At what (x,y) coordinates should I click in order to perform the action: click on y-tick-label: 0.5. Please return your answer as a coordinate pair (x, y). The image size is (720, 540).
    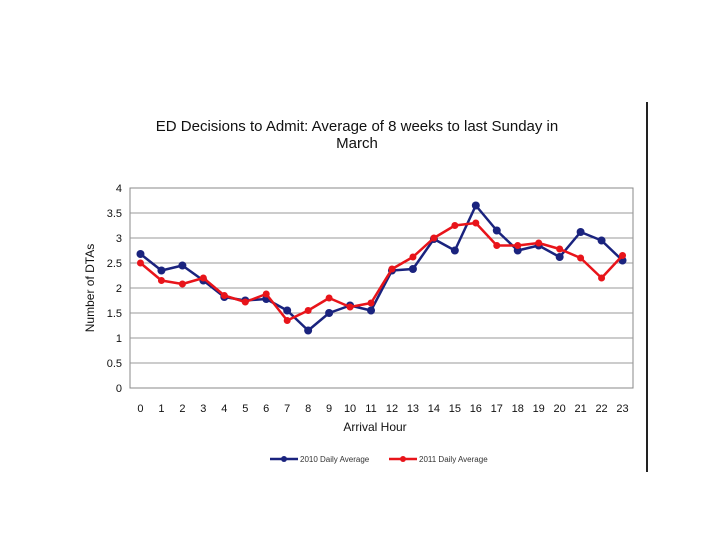
    Looking at the image, I should click on (114, 364).